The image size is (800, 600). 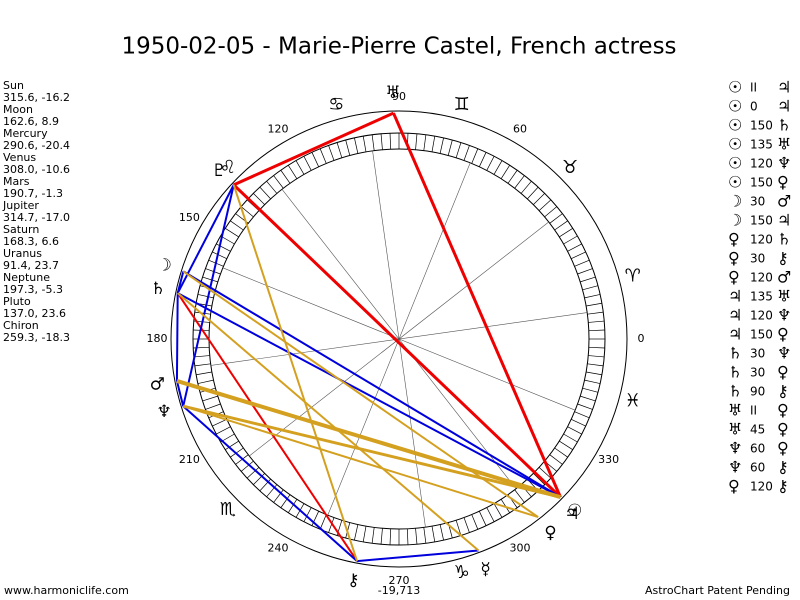 What do you see at coordinates (462, 104) in the screenshot?
I see `zodiac-sign: ♊` at bounding box center [462, 104].